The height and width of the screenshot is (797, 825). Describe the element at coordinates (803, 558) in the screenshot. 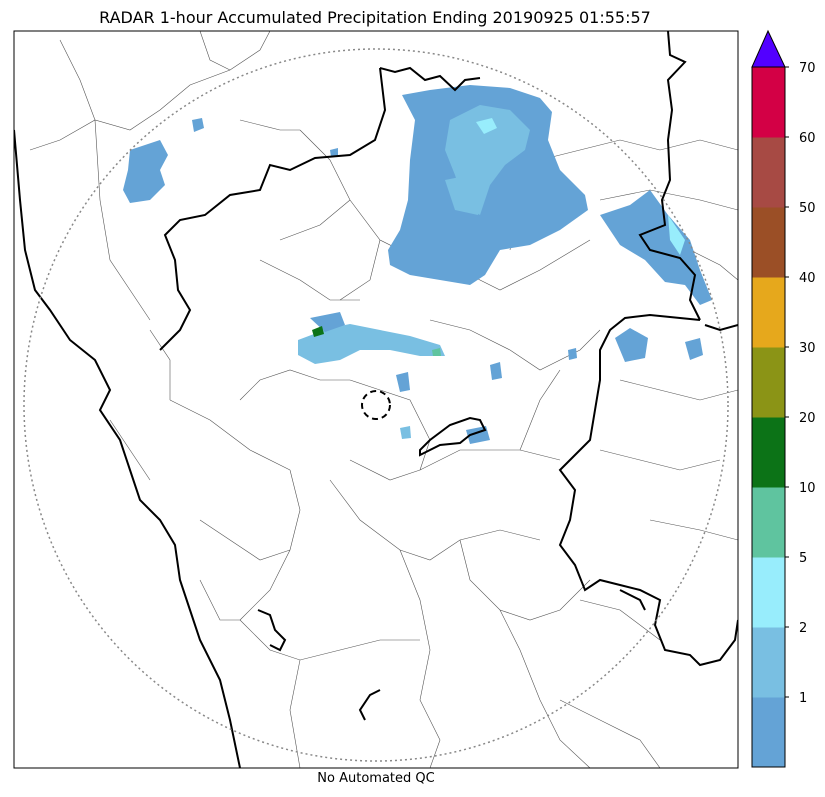

I see `colorbar-tick-label: 5` at that location.